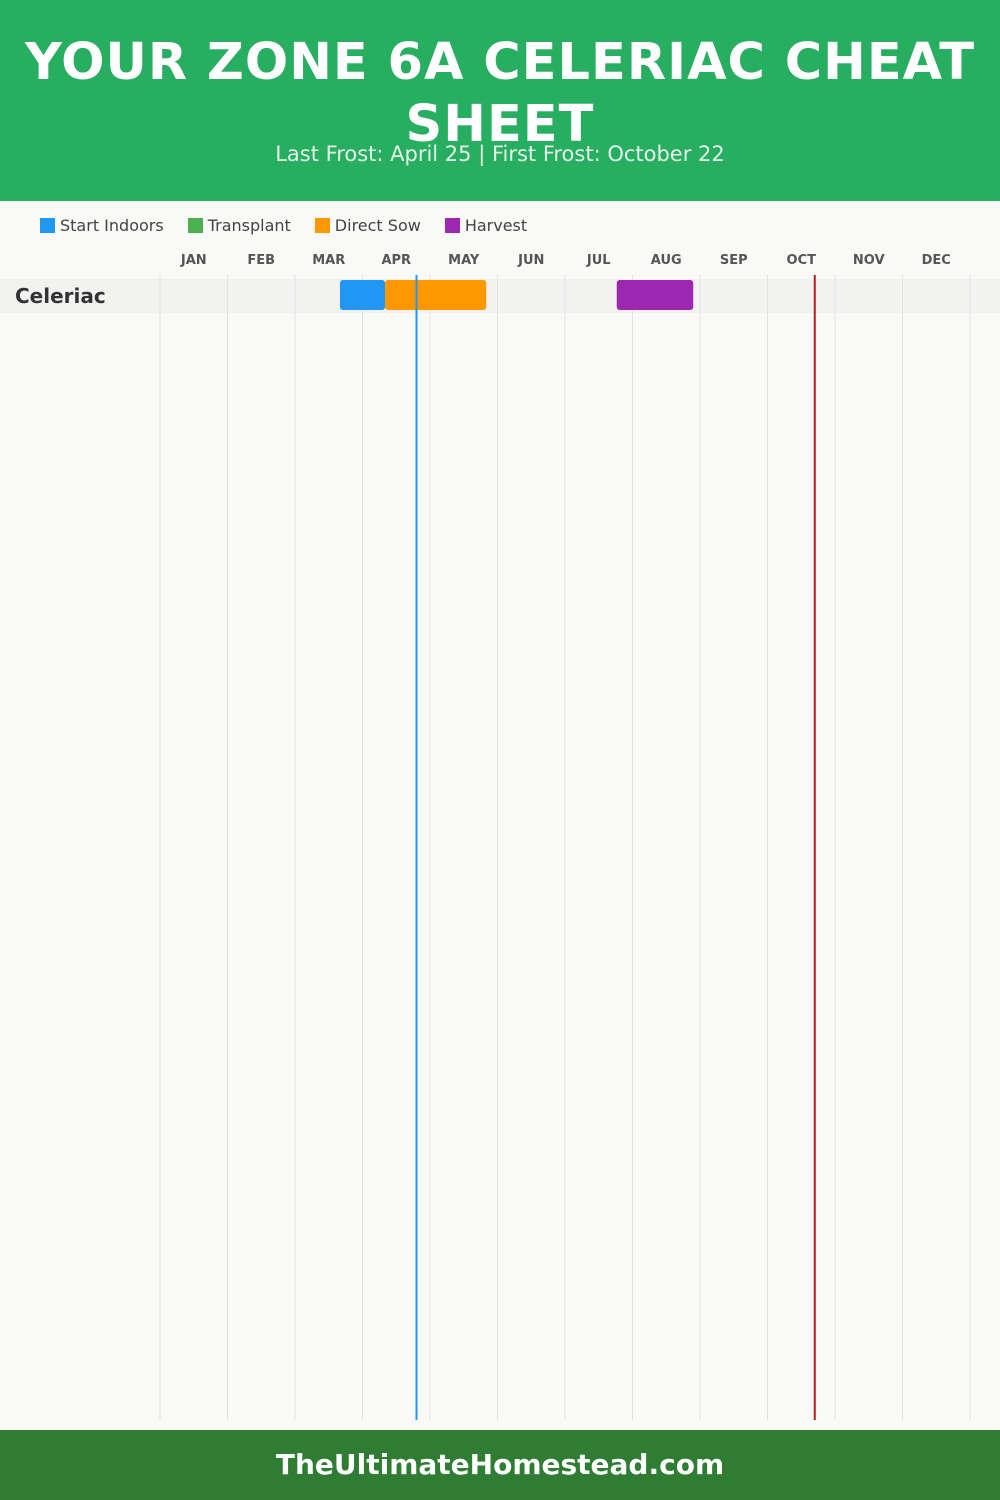 The width and height of the screenshot is (1000, 1500). Describe the element at coordinates (500, 93) in the screenshot. I see `page-title: YOUR ZONE 6A CELERIAC CHEAT SHEET` at that location.